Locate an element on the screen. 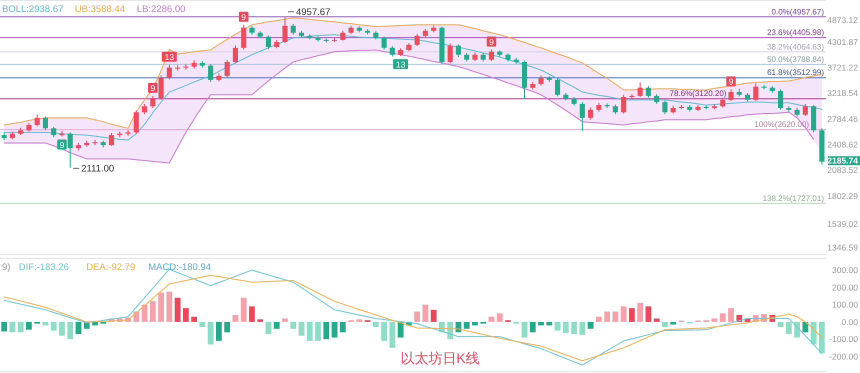 The width and height of the screenshot is (860, 373). y-tick-label: 1539.02 is located at coordinates (842, 223).